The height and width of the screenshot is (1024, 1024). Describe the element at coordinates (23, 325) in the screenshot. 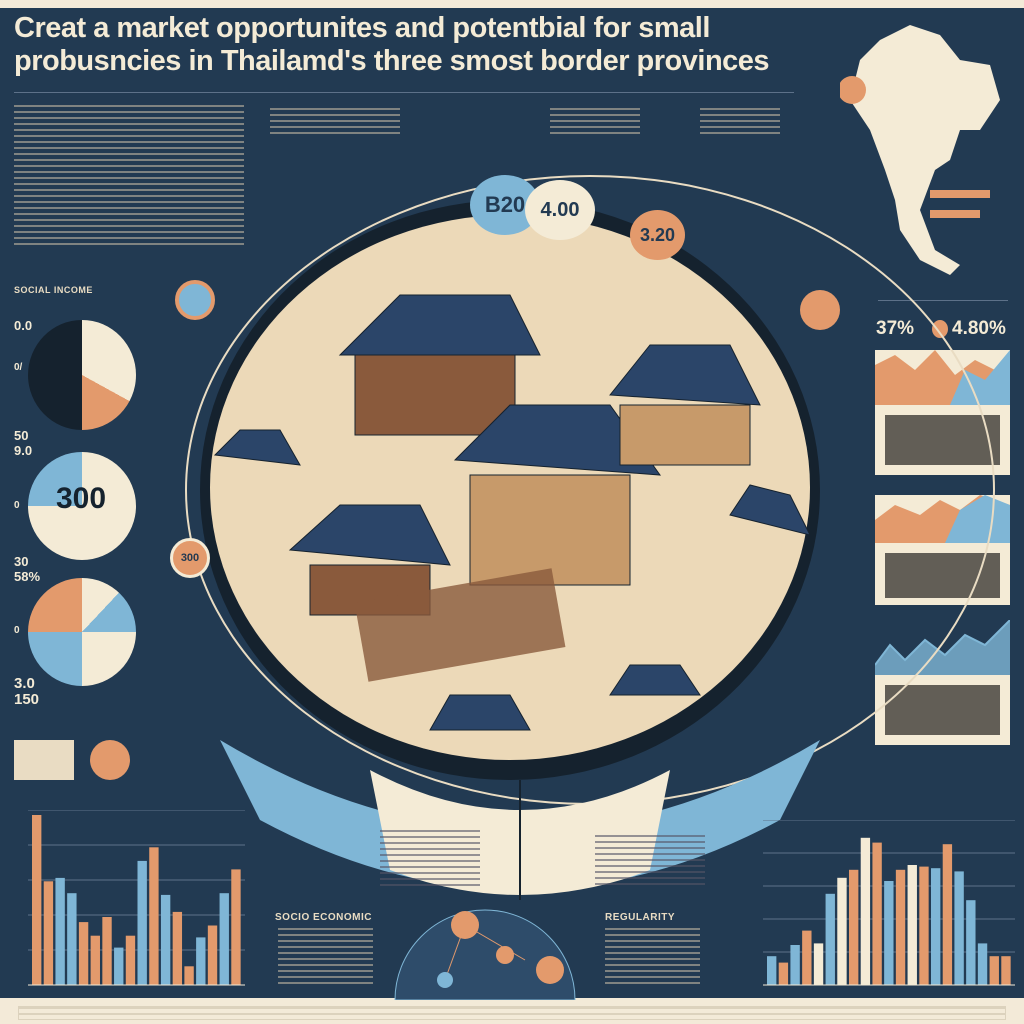

I see `pie1-label: 0.0` at that location.